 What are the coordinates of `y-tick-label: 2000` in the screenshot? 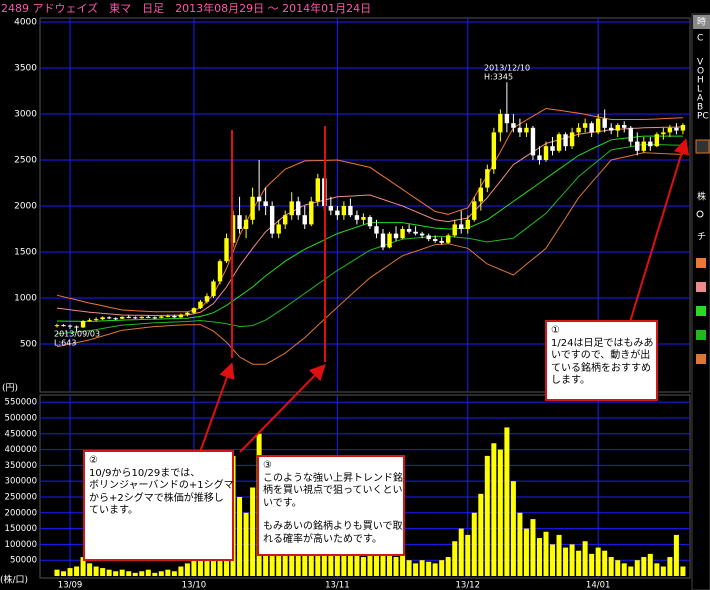 It's located at (25, 207).